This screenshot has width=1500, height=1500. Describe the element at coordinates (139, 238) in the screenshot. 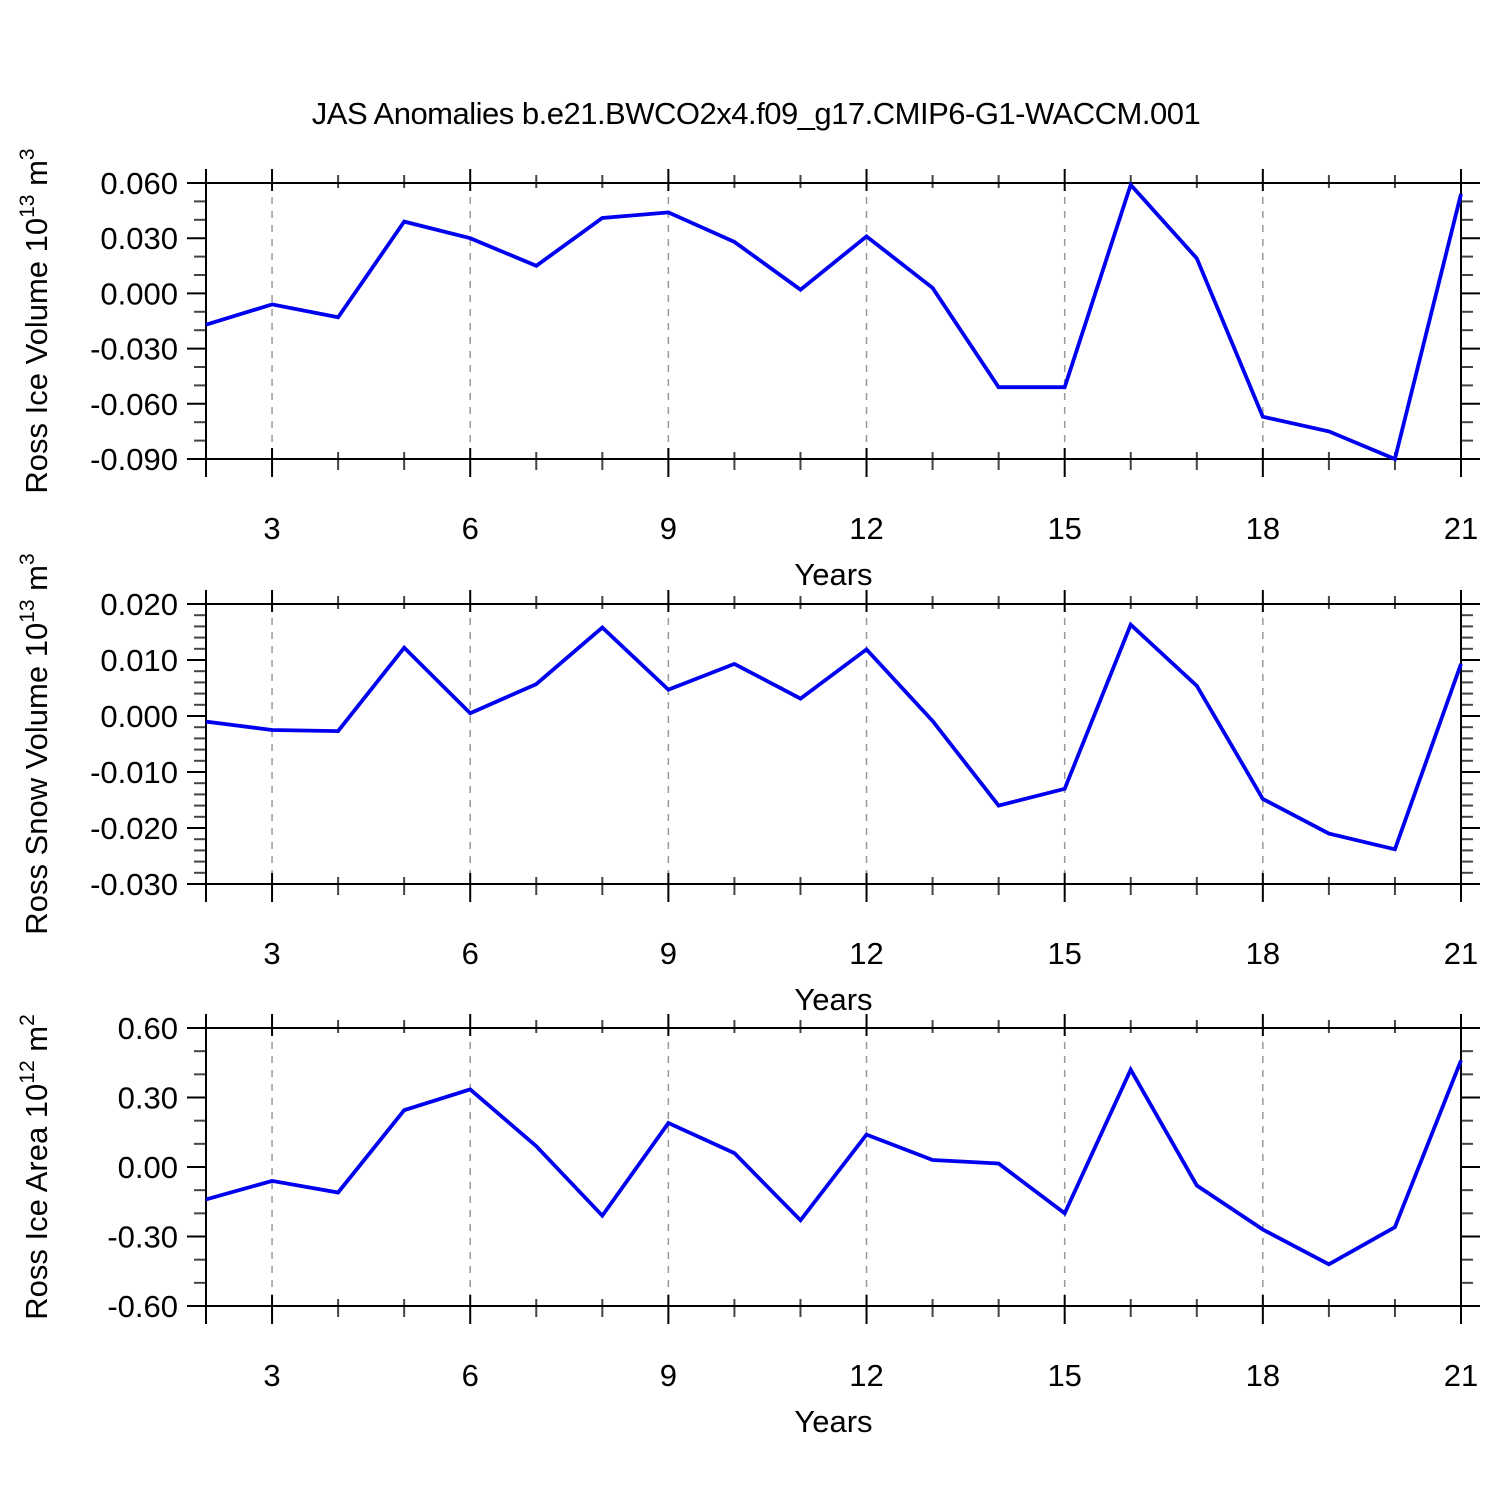

I see `y-tick-label: 0.030` at that location.